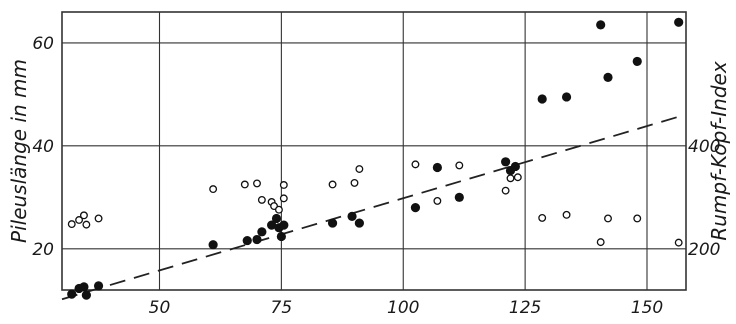  Describe the element at coordinates (43, 250) in the screenshot. I see `y-tick-label: 20` at that location.